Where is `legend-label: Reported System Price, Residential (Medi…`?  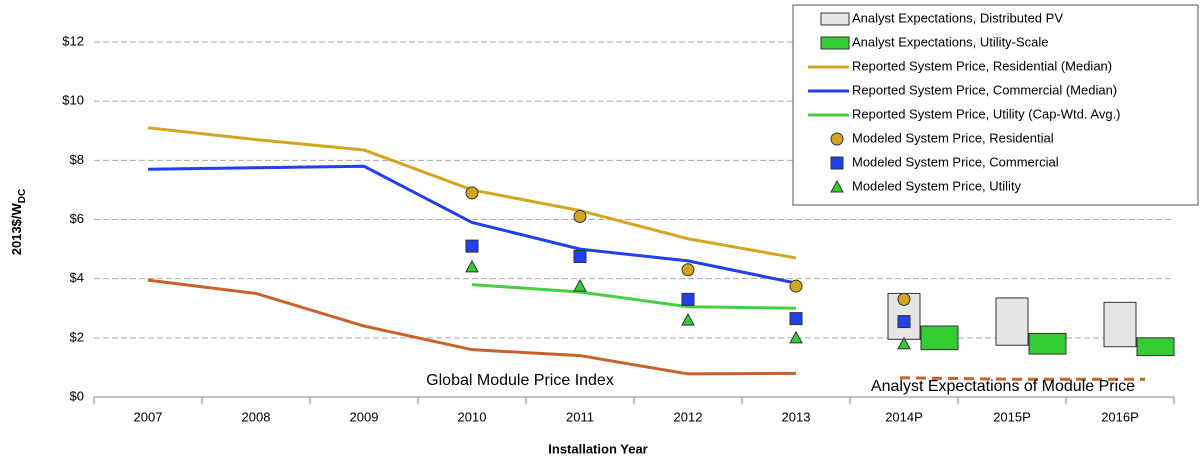
legend-label: Reported System Price, Residential (Medi… is located at coordinates (982, 65).